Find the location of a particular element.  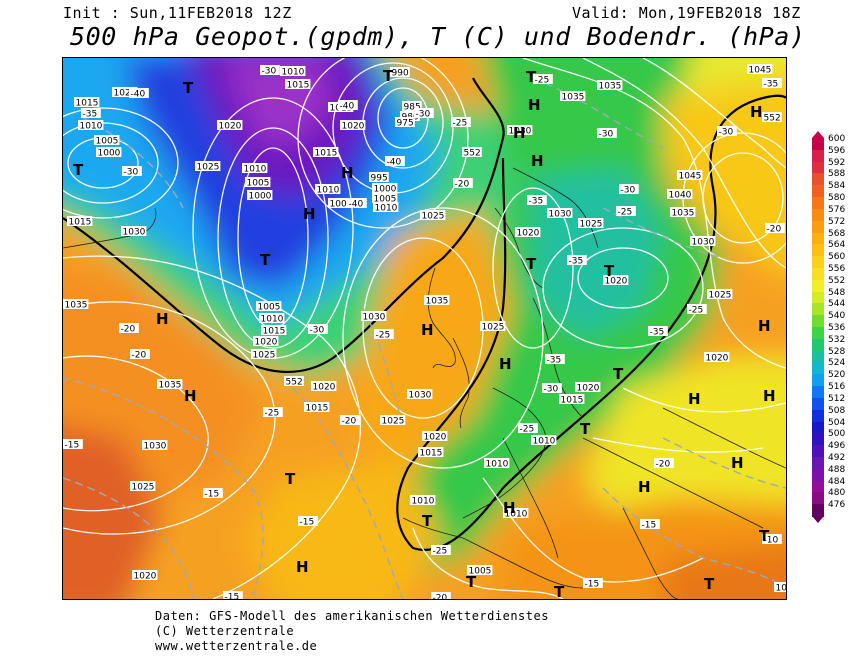

colorbar-label: 476 is located at coordinates (837, 505).